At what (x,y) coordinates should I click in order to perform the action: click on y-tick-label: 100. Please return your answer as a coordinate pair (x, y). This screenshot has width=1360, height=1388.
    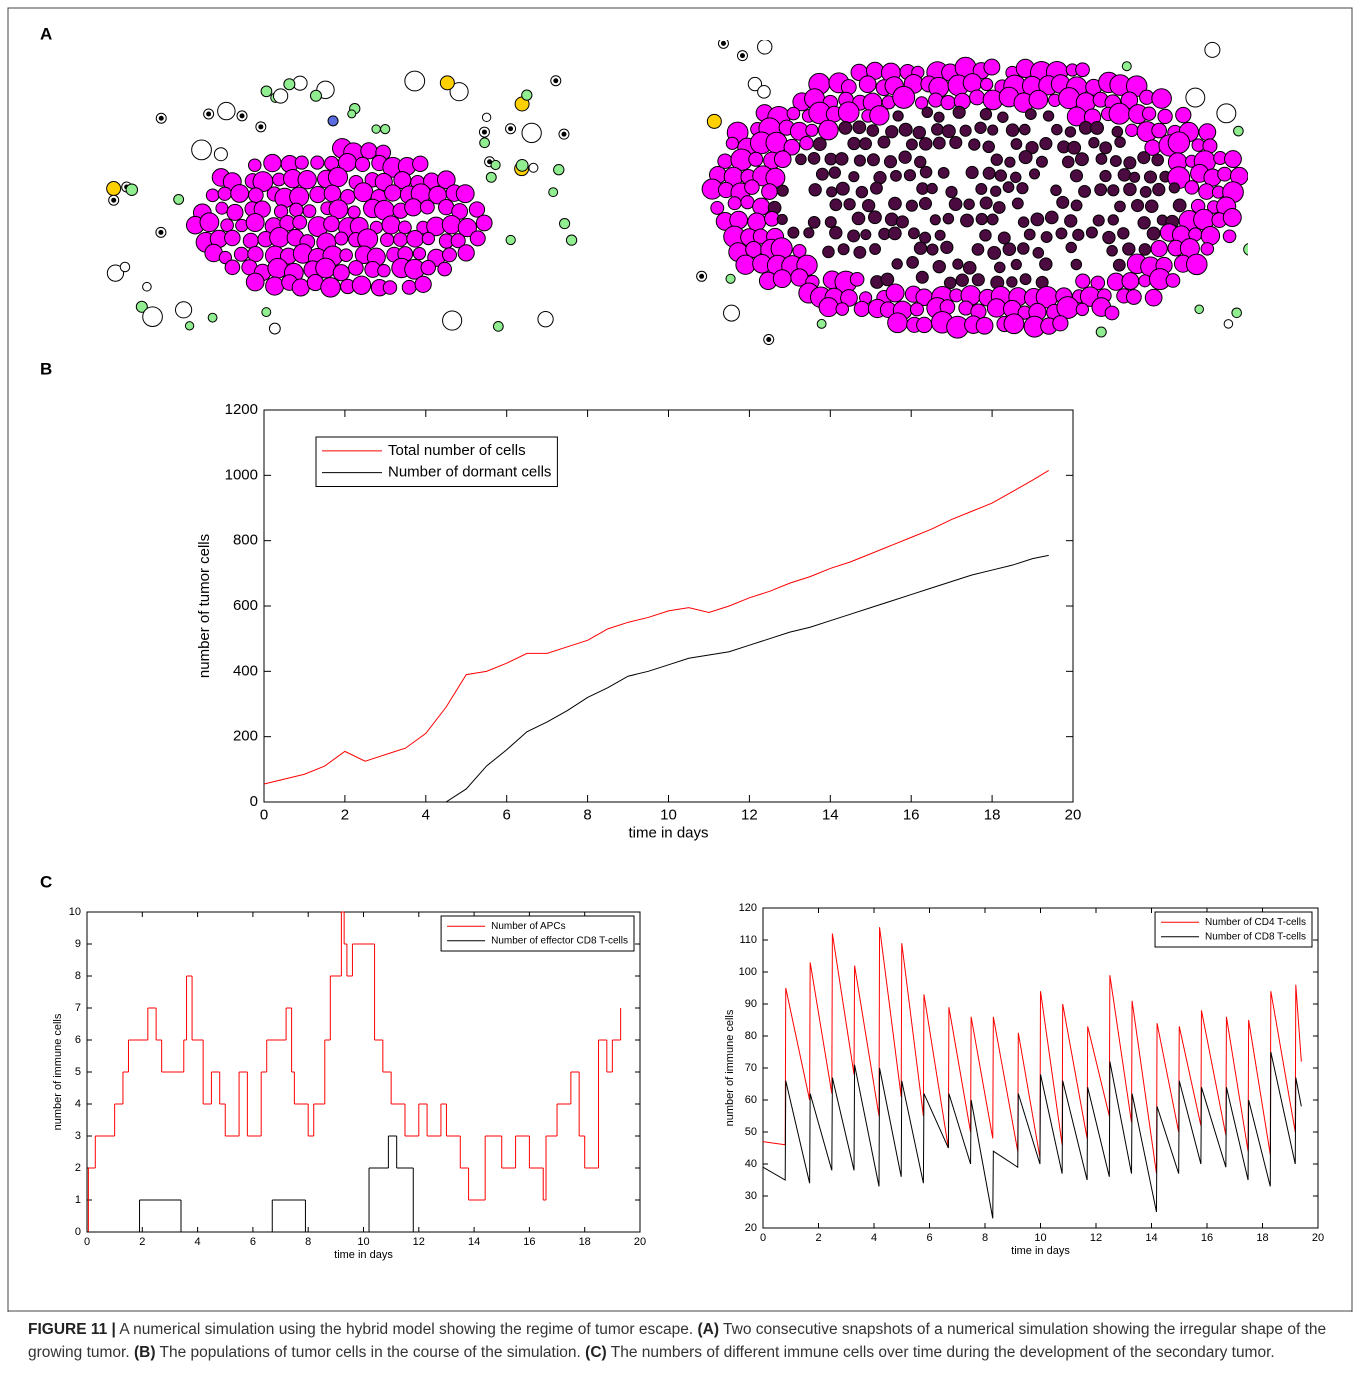
    Looking at the image, I should click on (748, 972).